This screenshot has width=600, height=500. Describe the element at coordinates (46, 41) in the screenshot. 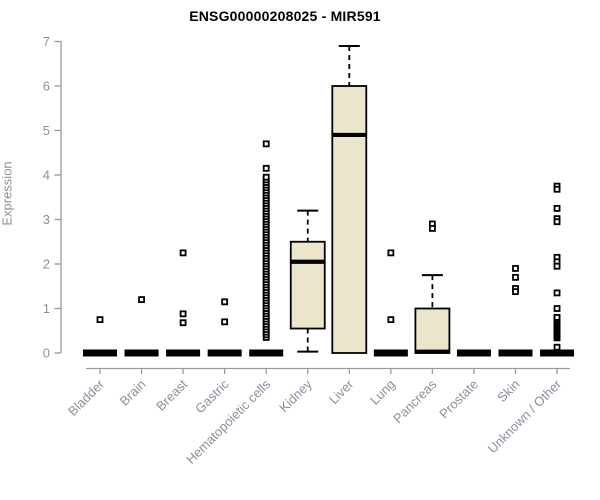

I see `y-tick-label: 7` at that location.